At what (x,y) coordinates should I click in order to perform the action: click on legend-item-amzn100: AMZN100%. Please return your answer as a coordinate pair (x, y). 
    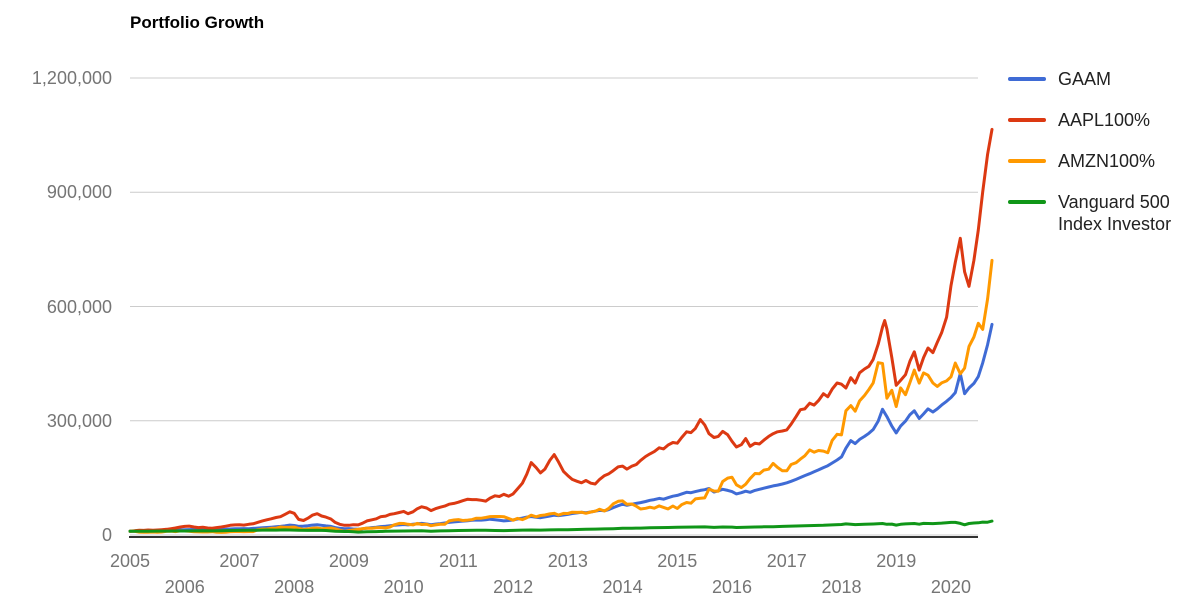
    Looking at the image, I should click on (1103, 161).